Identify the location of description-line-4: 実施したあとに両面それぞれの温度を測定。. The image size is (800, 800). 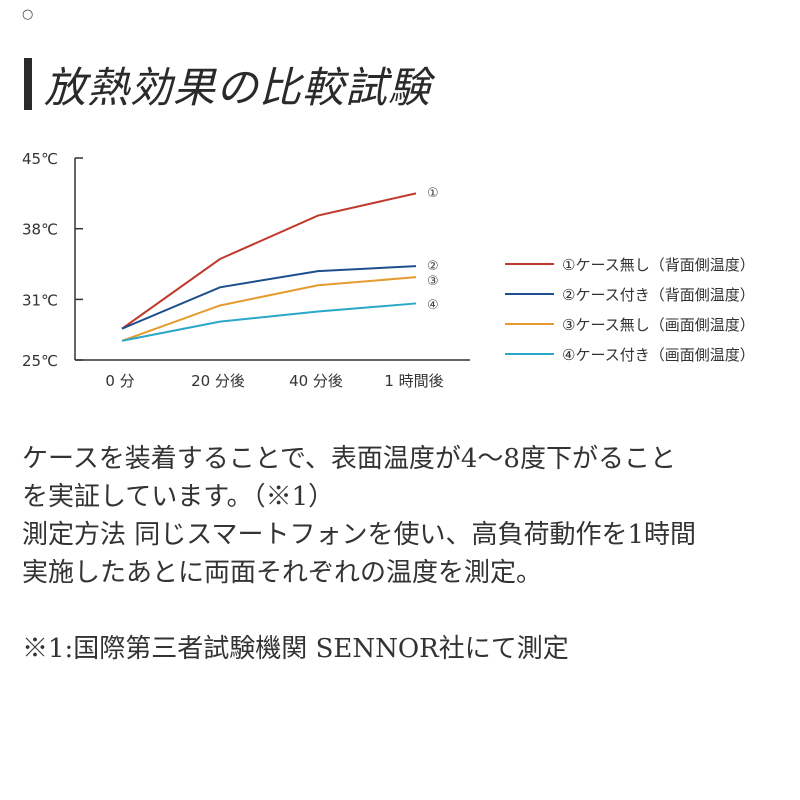
(282, 573).